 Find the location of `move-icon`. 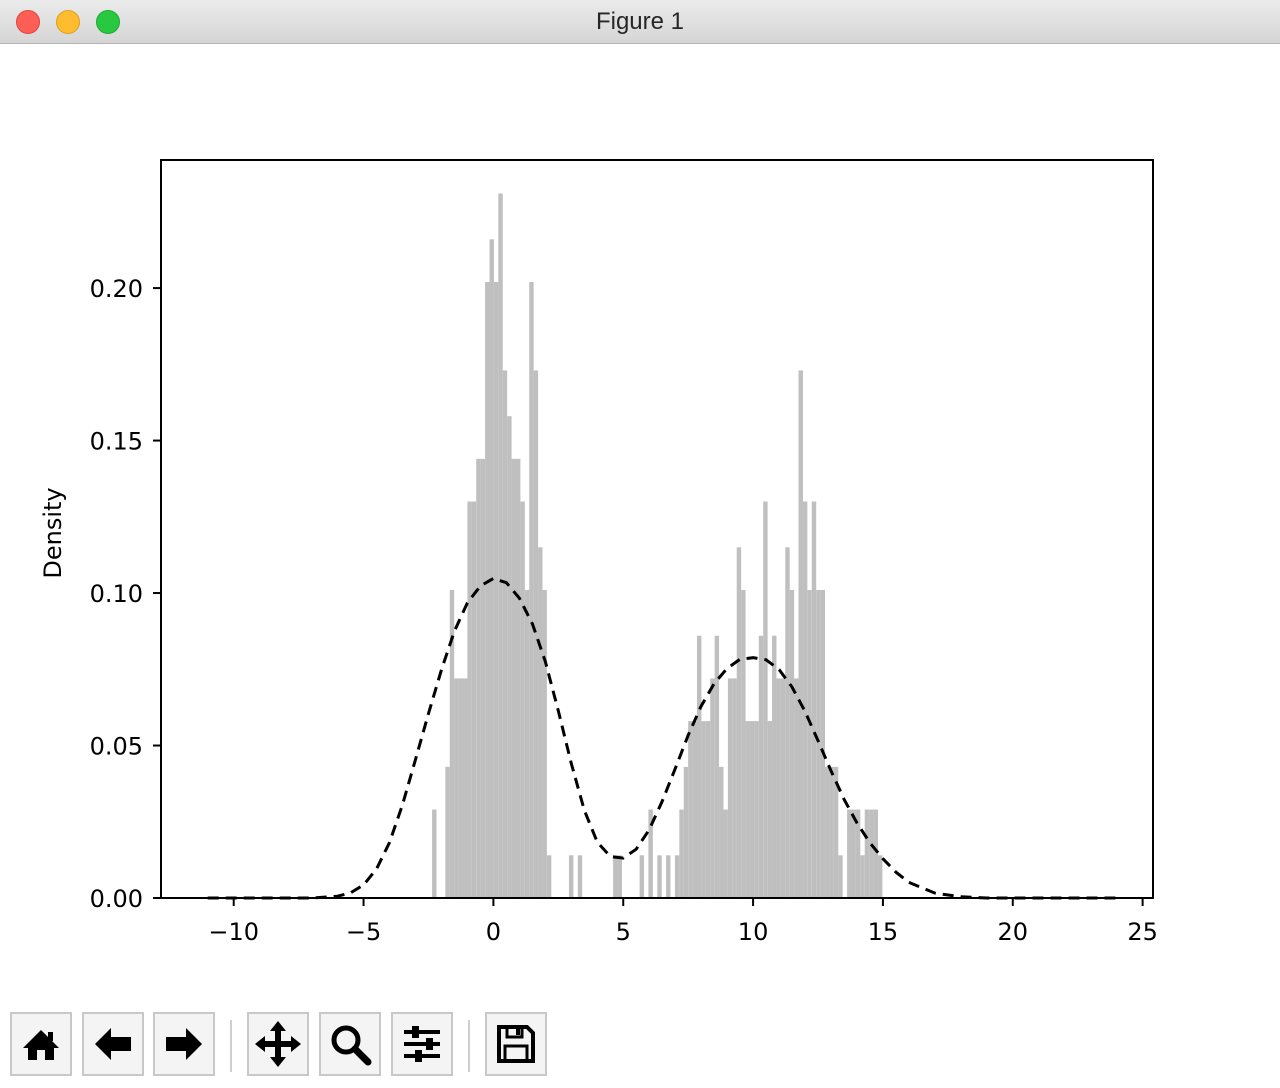

move-icon is located at coordinates (278, 1044).